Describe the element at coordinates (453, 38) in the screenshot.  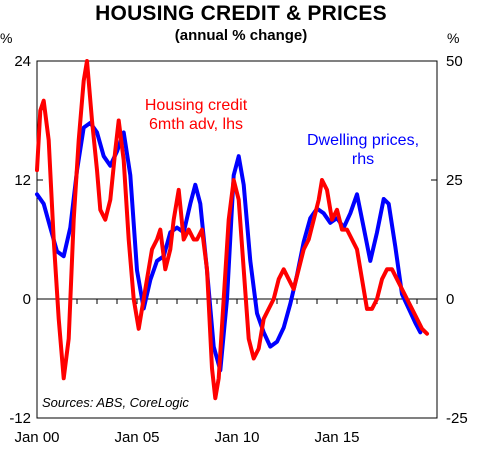
I see `right-axis-unit: %` at that location.